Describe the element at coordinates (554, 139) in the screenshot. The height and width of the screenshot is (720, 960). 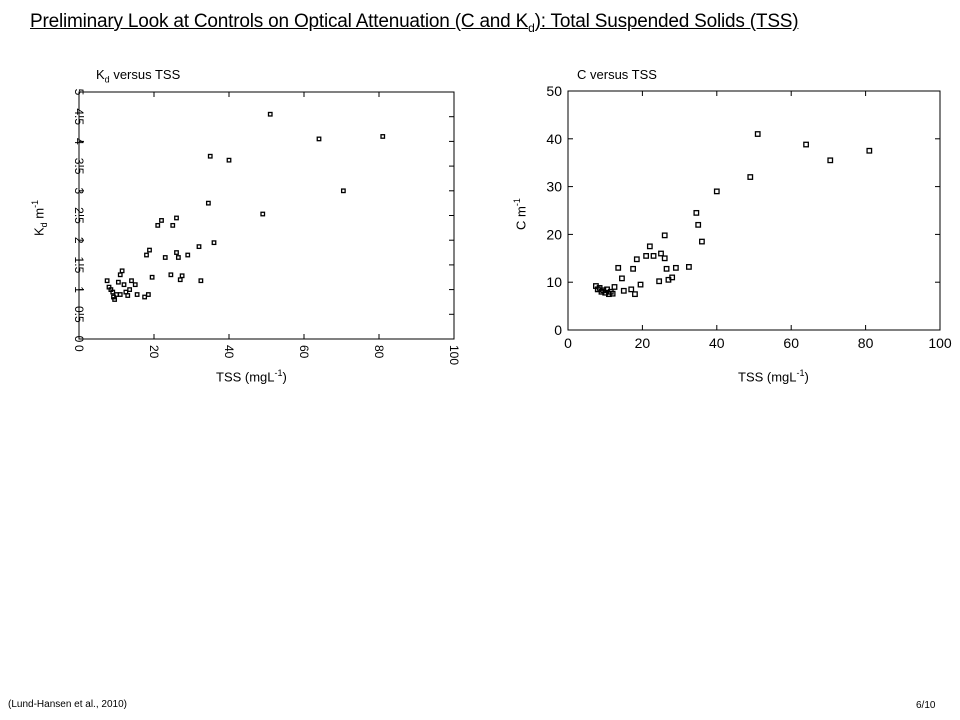
I see `y-tick-label: 40` at that location.